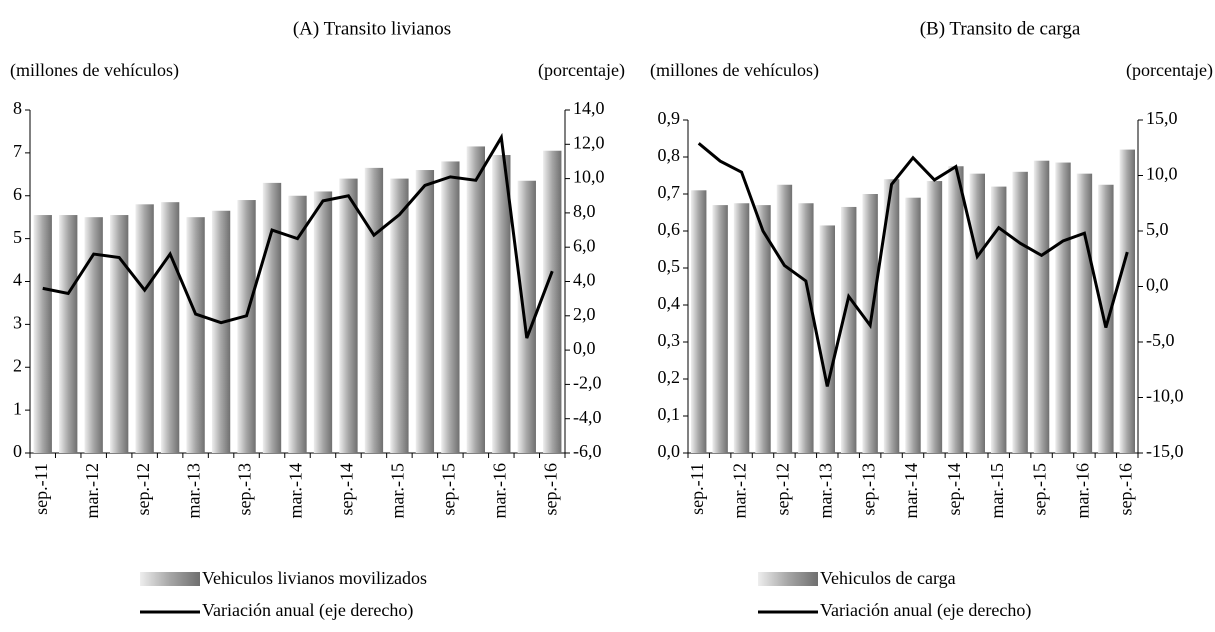  What do you see at coordinates (669, 192) in the screenshot?
I see `y-tick-label: 0,7` at bounding box center [669, 192].